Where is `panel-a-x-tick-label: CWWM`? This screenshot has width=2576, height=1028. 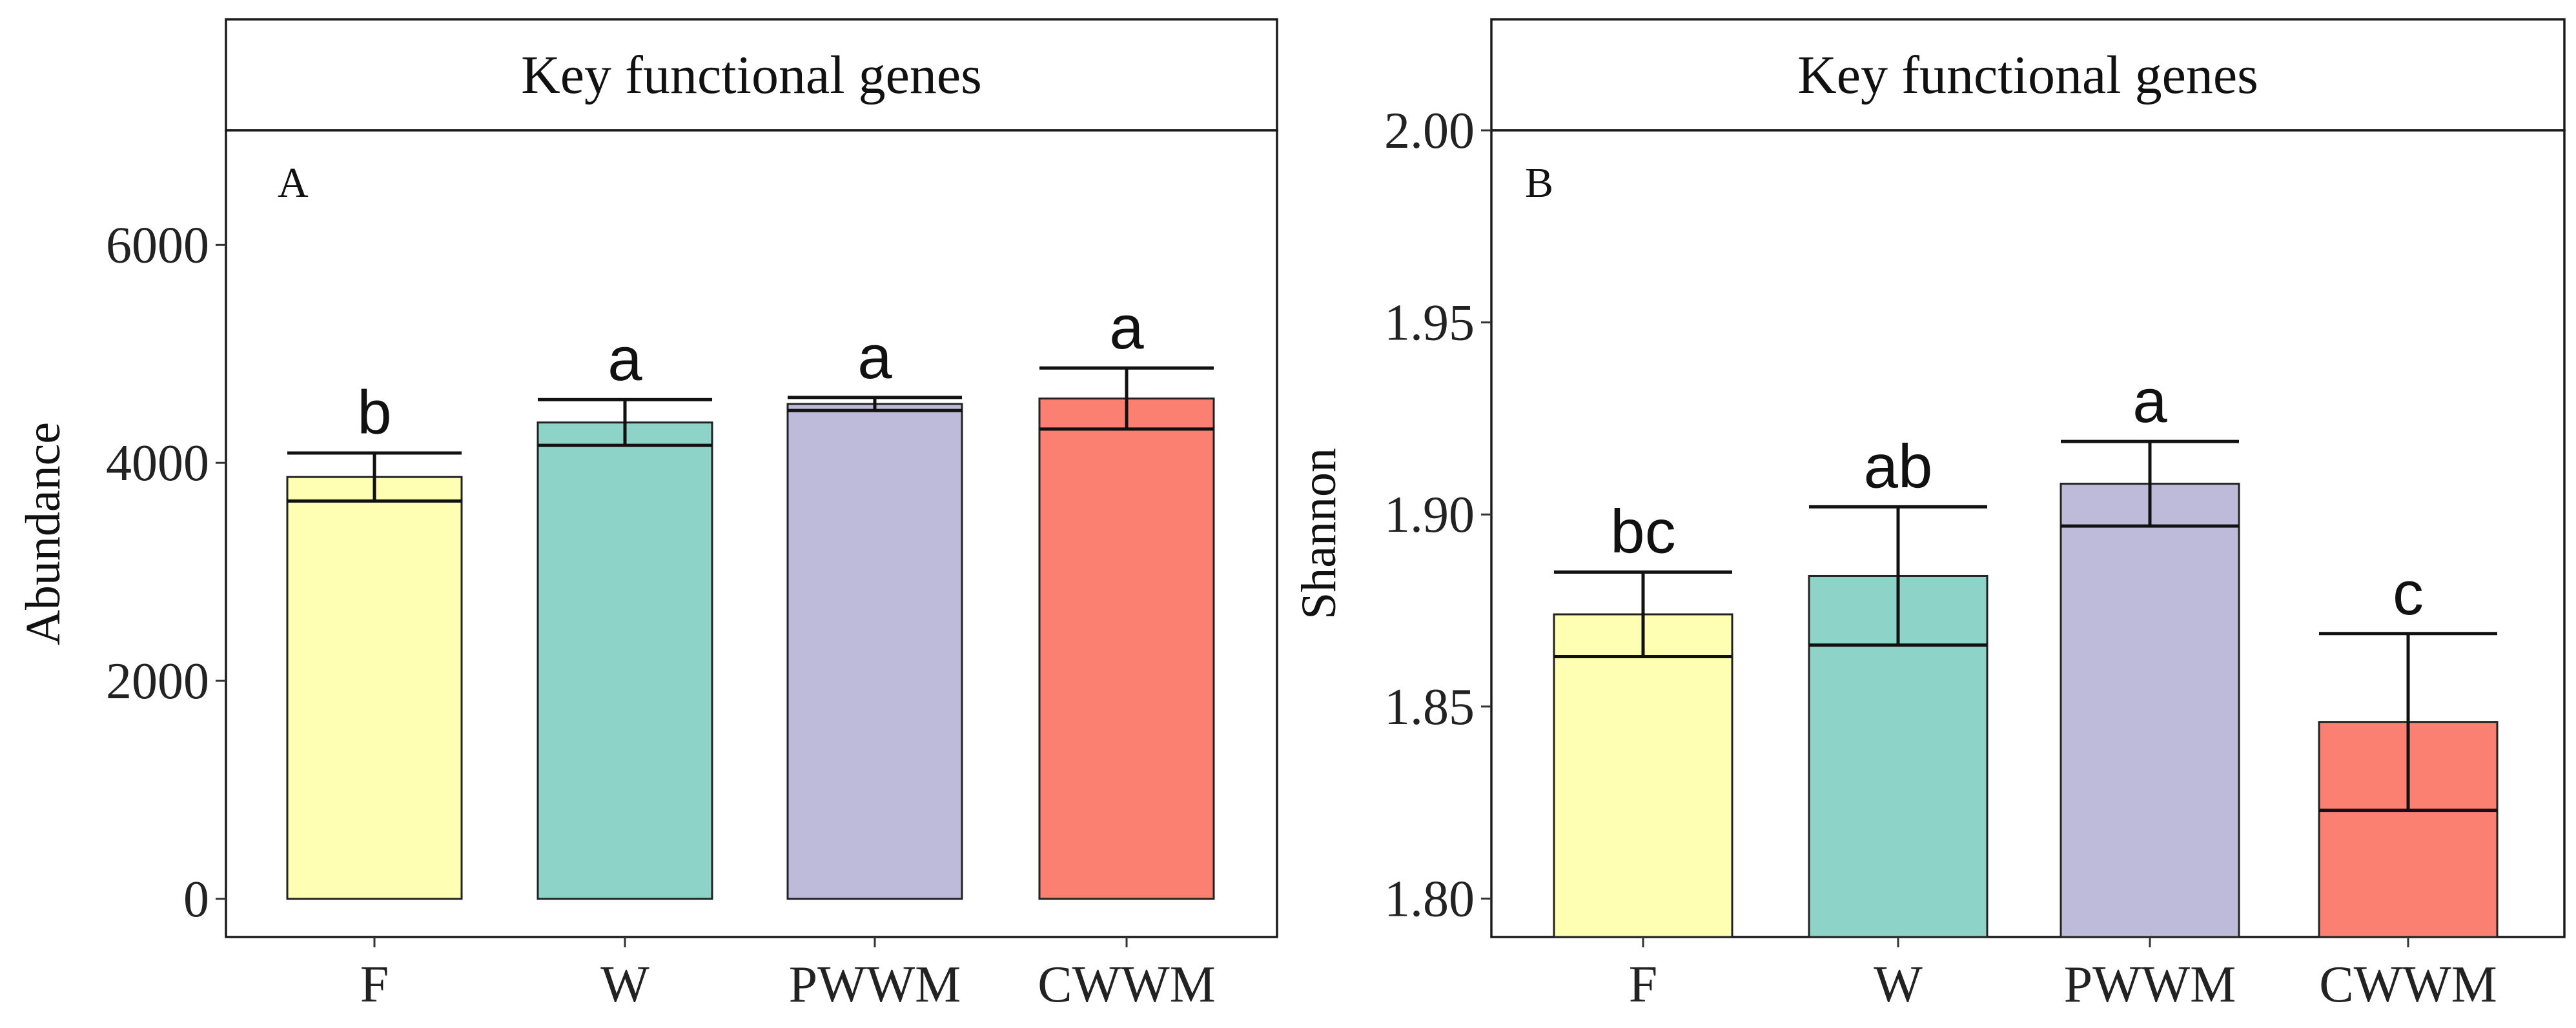
panel-a-x-tick-label: CWWM is located at coordinates (1127, 984).